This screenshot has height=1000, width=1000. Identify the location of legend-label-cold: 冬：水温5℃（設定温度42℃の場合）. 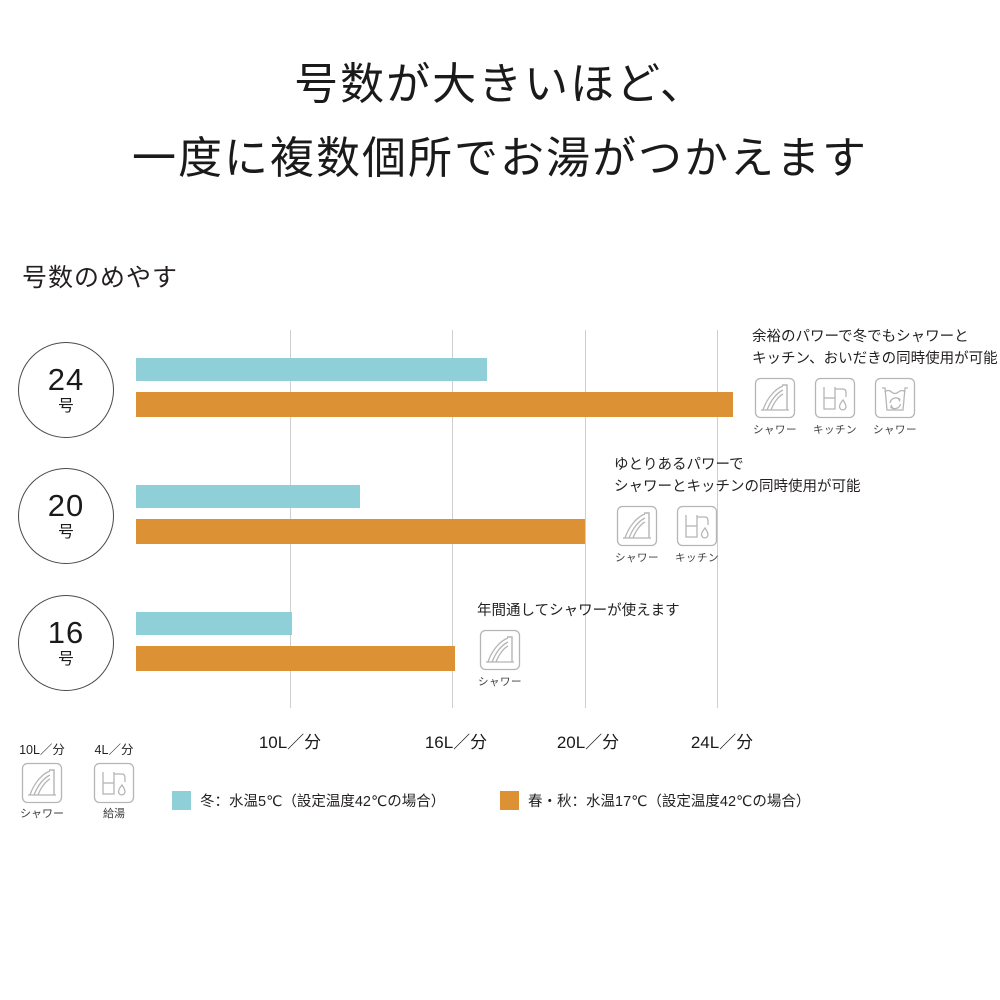
(323, 802).